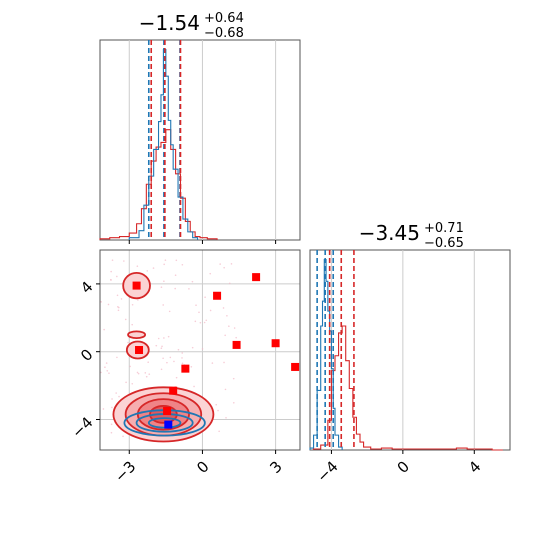  I want to click on contour-tick-labels: −3 0 3 −4 0 4, so click(177, 382).